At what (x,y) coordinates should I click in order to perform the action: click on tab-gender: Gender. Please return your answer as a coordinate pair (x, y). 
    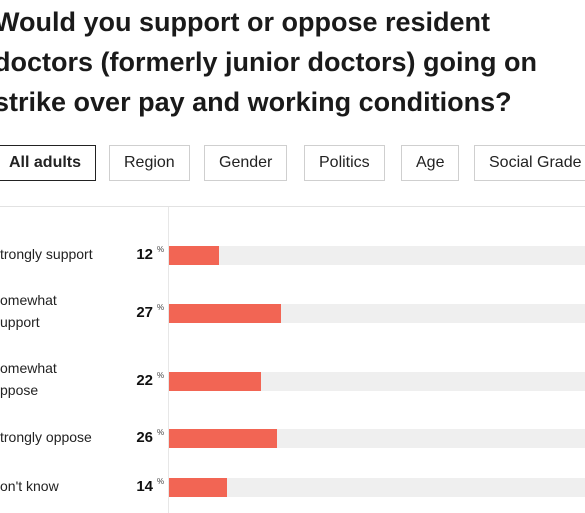
    Looking at the image, I should click on (246, 163).